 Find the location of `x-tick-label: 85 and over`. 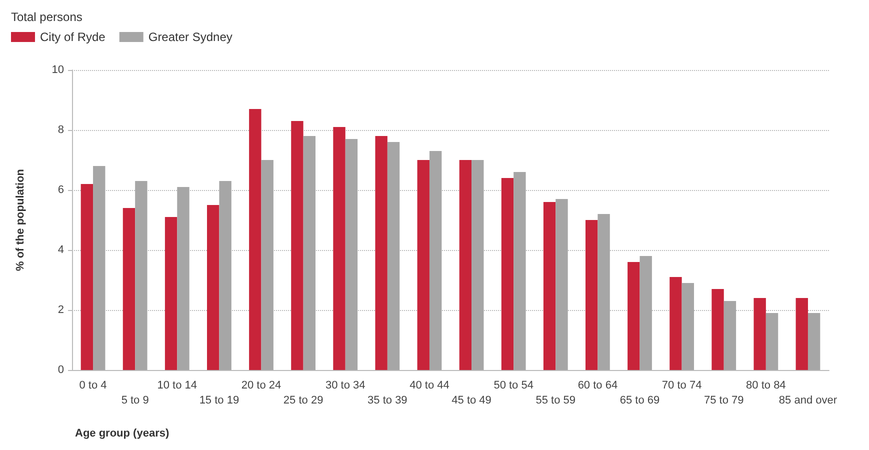

x-tick-label: 85 and over is located at coordinates (808, 400).